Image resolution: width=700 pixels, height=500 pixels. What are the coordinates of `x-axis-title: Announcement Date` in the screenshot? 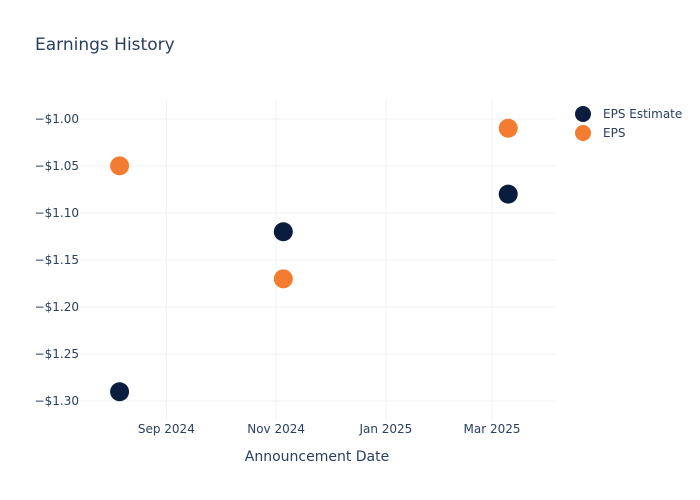 It's located at (317, 457).